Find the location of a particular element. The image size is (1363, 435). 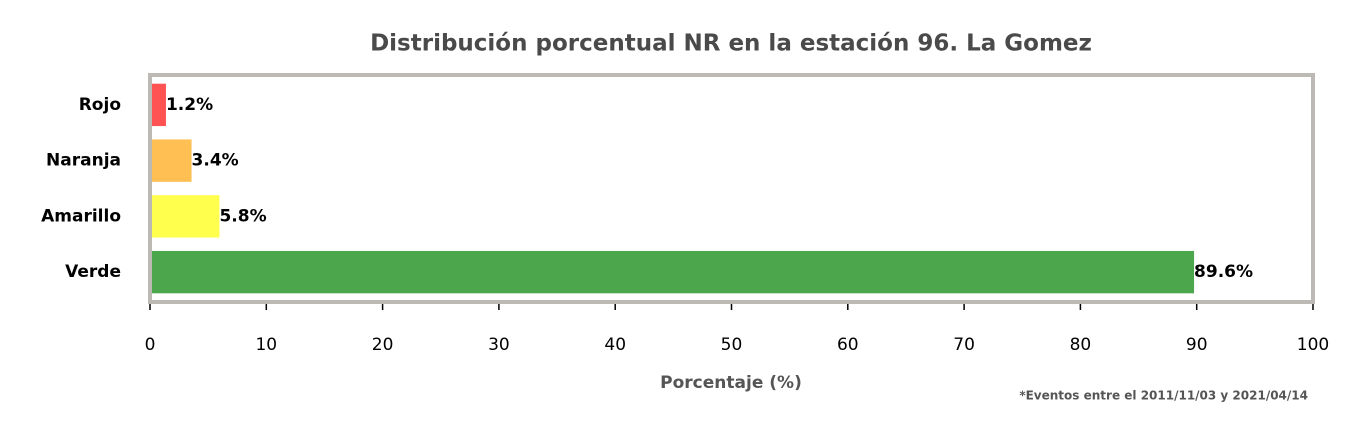

y-tick-label: Naranja is located at coordinates (83, 161).